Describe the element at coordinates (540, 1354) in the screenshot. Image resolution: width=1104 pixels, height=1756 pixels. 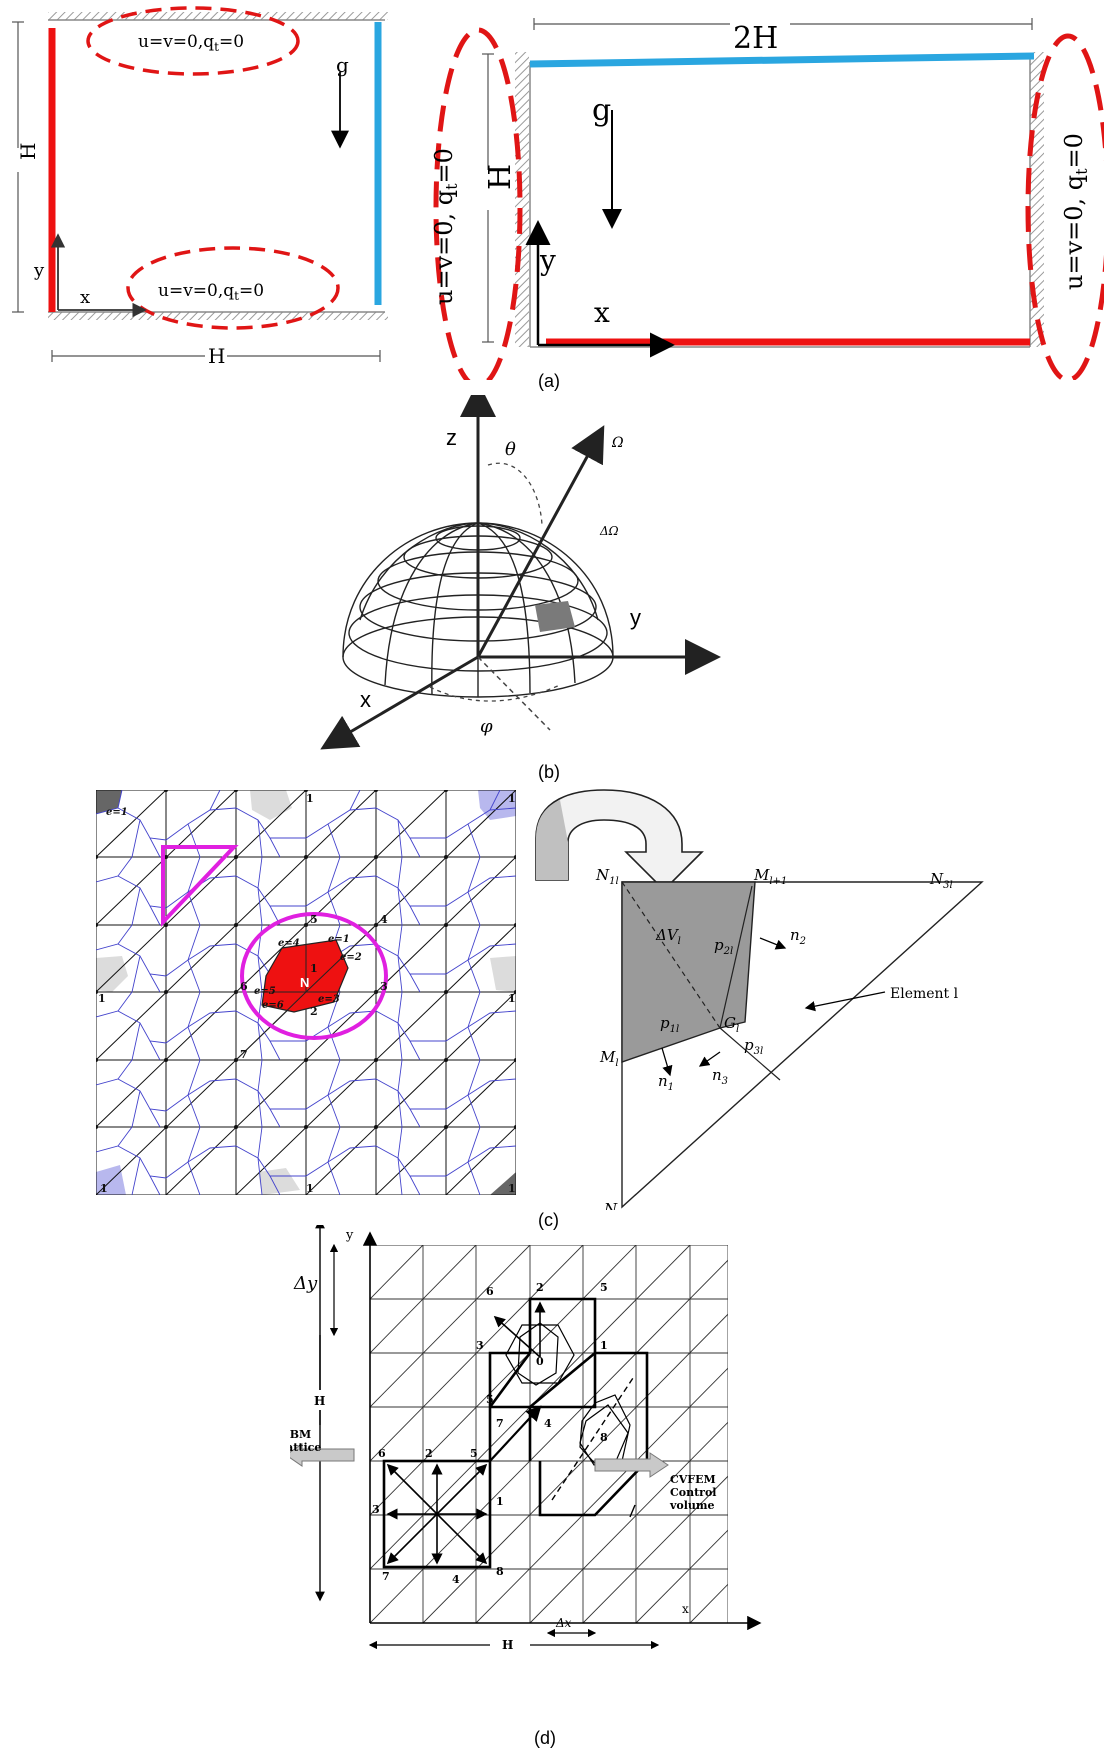
I see `upper-cv-hexagon` at that location.